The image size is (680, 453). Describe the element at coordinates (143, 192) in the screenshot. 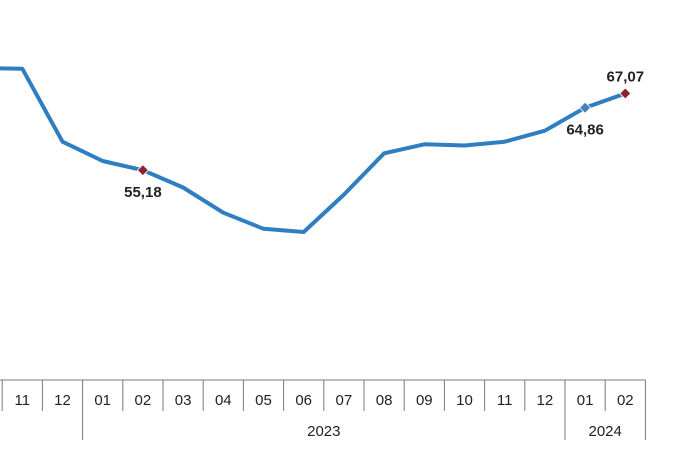

I see `data-label: 55,18` at that location.